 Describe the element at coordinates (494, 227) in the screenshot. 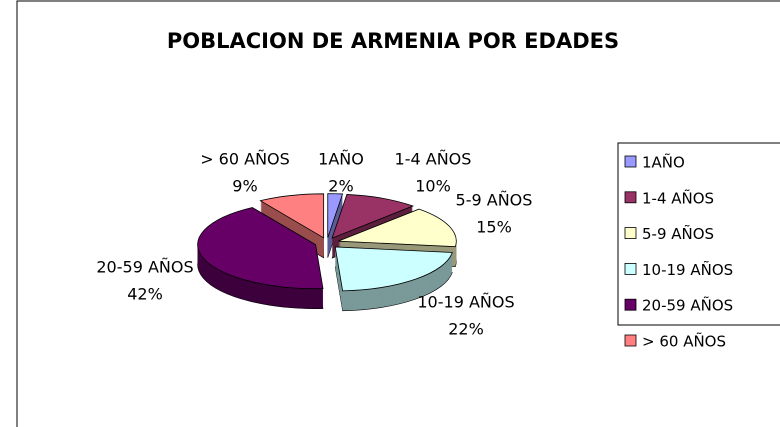

I see `data-label-value: 15%` at that location.